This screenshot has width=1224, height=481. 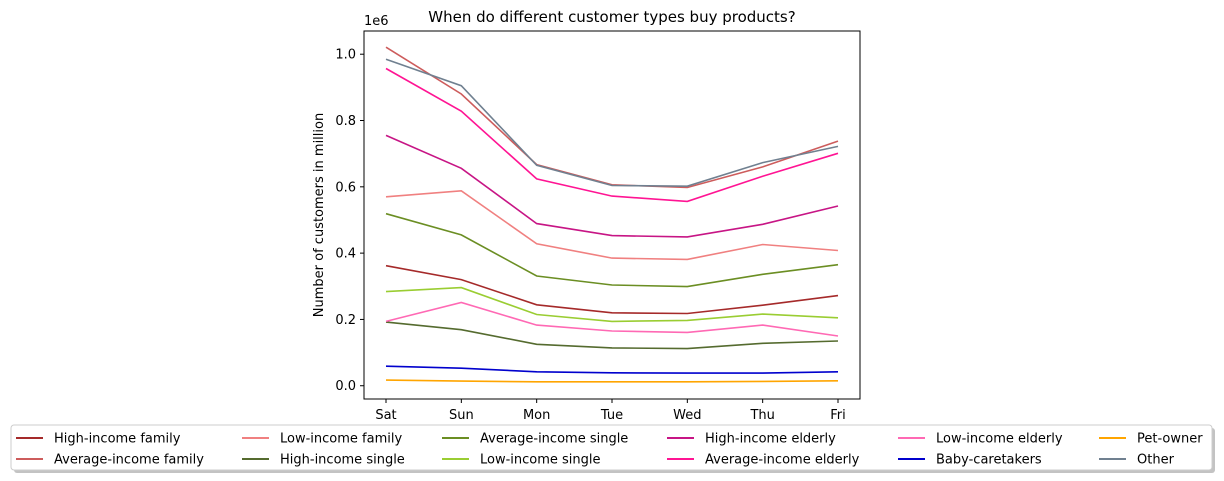 I want to click on y-tick-label: 0.0, so click(x=345, y=386).